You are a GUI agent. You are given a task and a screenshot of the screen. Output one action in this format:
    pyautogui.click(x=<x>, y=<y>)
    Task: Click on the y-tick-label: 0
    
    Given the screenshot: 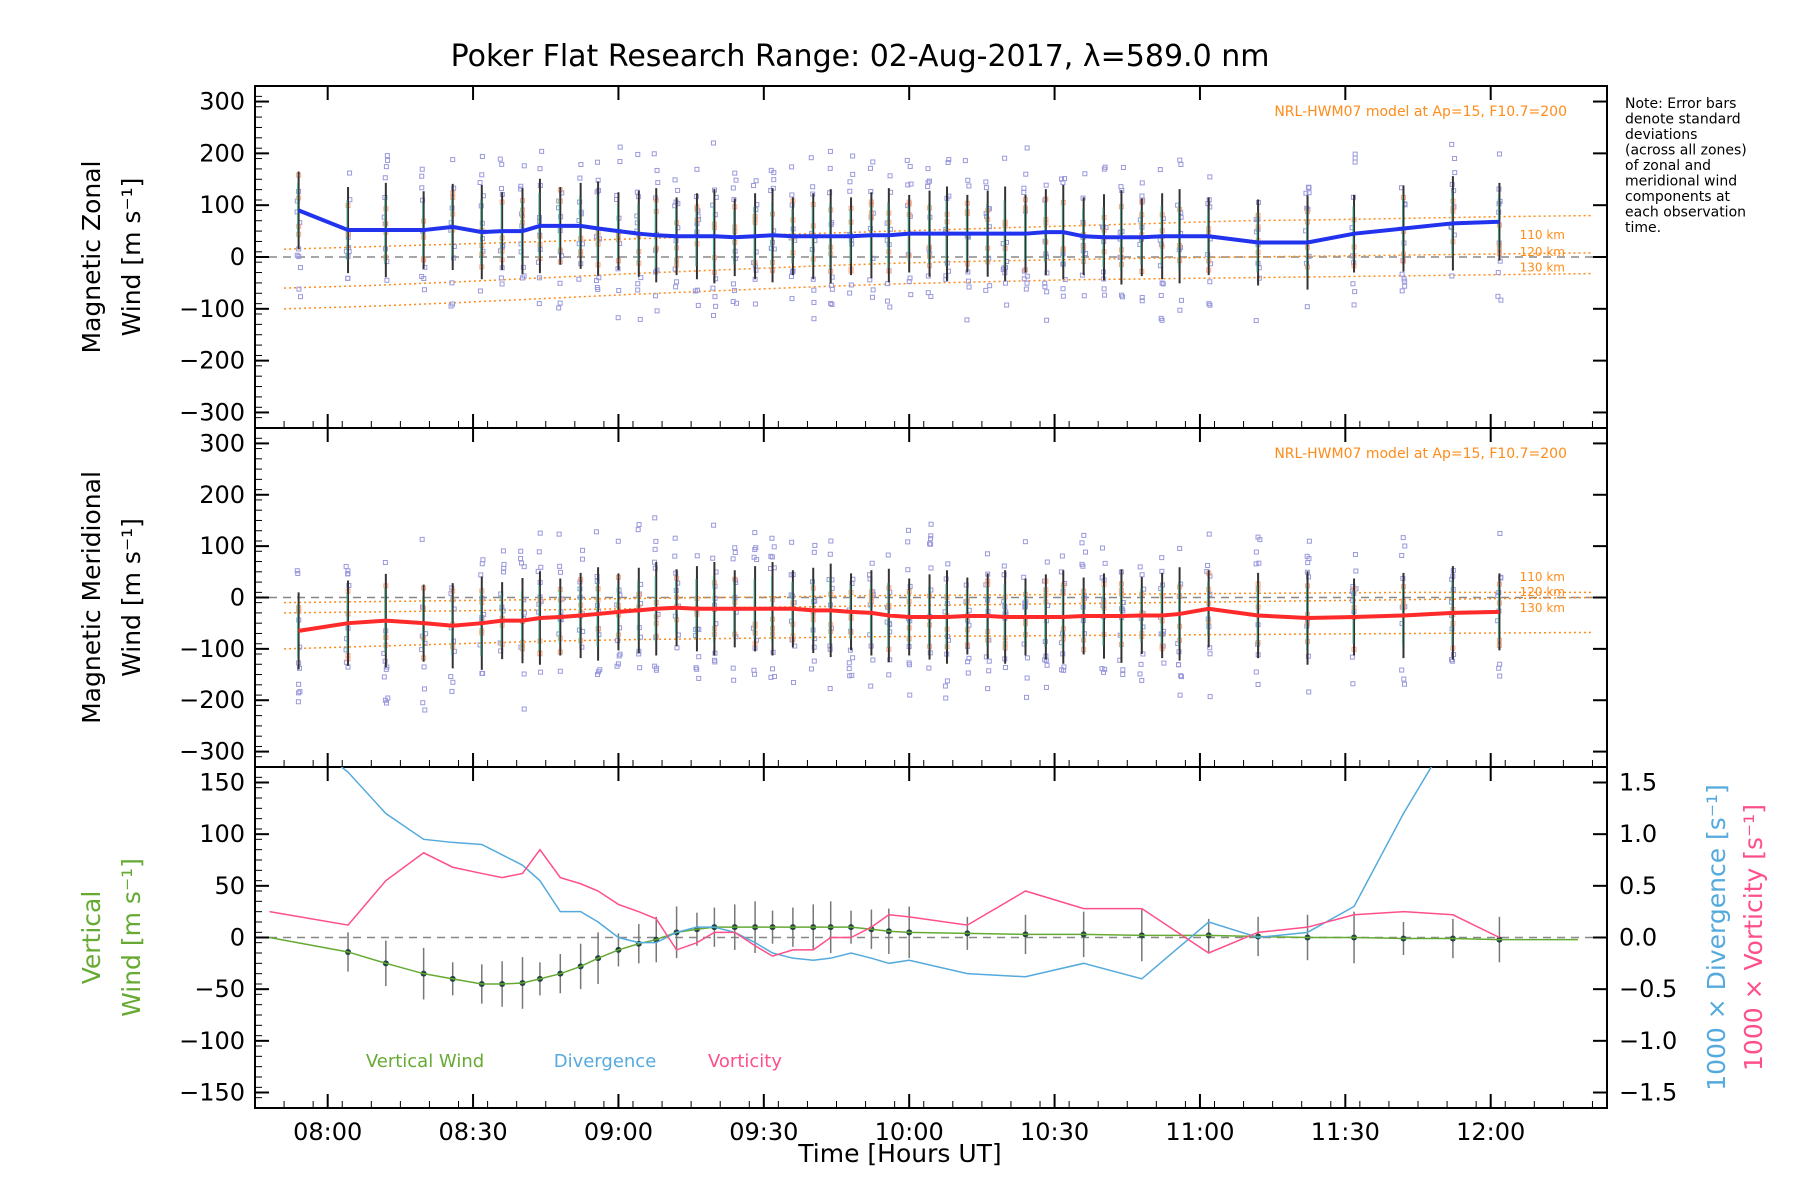 What is the action you would take?
    pyautogui.click(x=237, y=598)
    